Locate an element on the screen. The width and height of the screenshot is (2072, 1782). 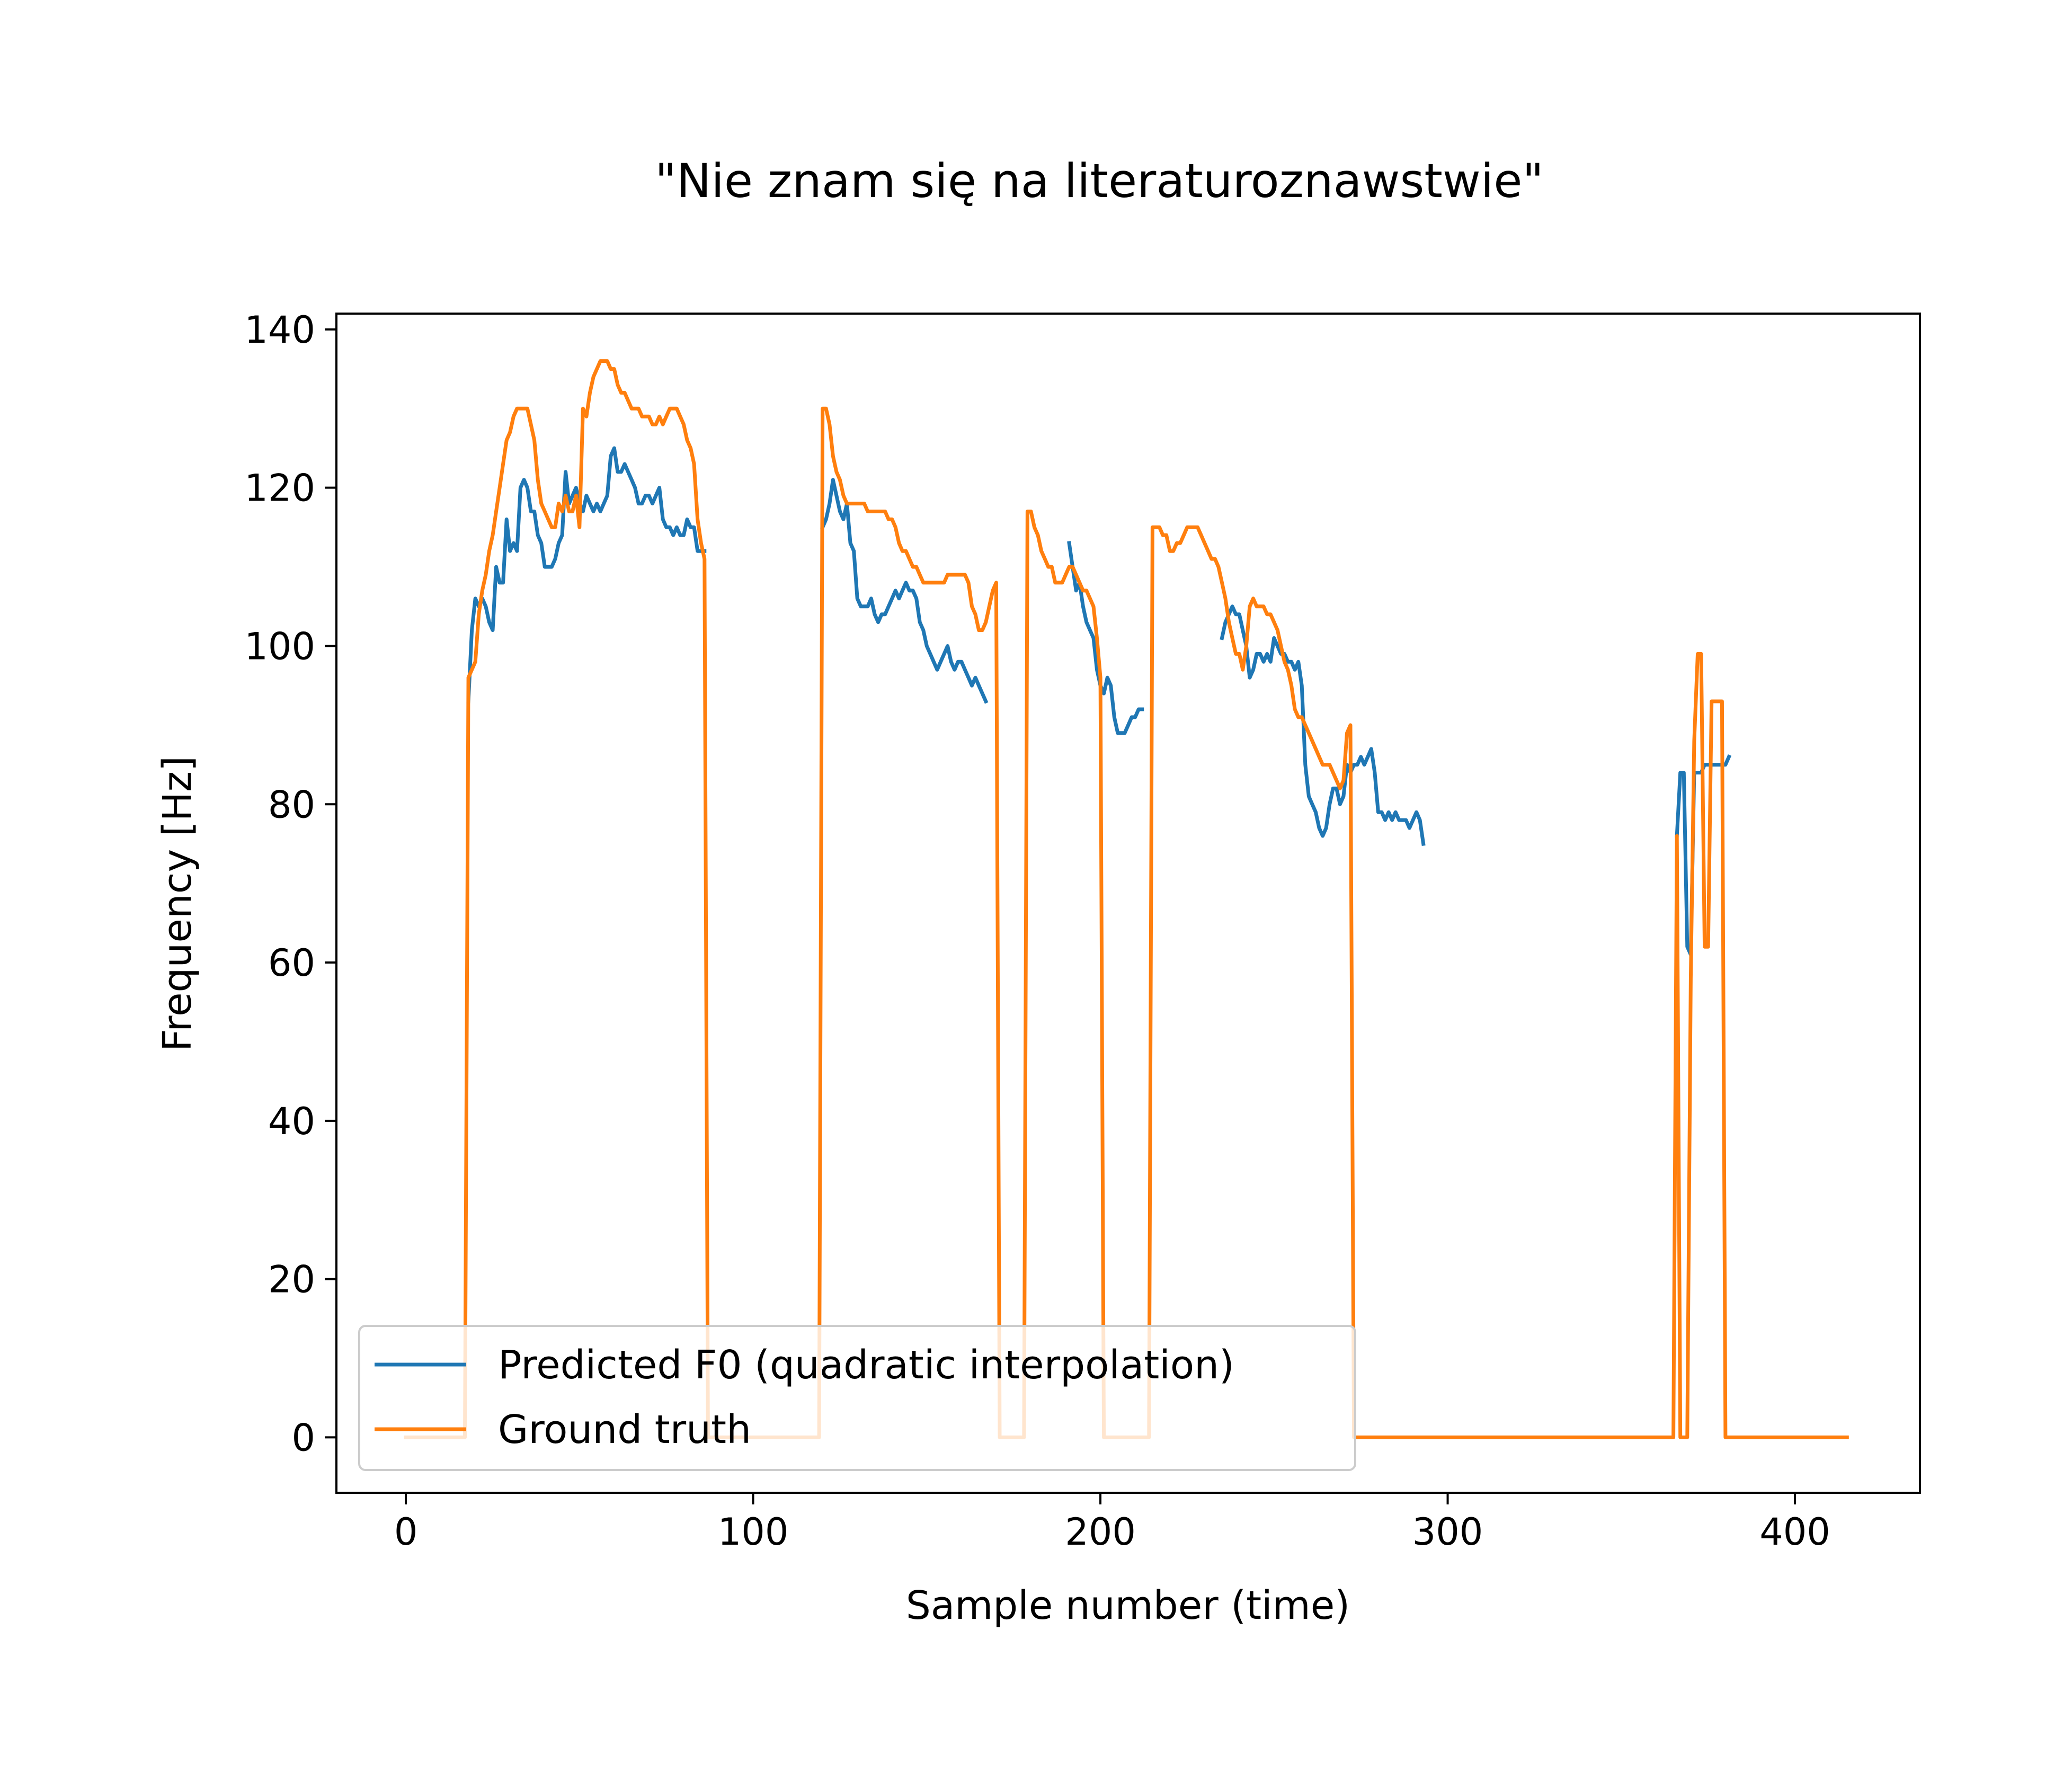
x-tick-label: 100 is located at coordinates (753, 1532).